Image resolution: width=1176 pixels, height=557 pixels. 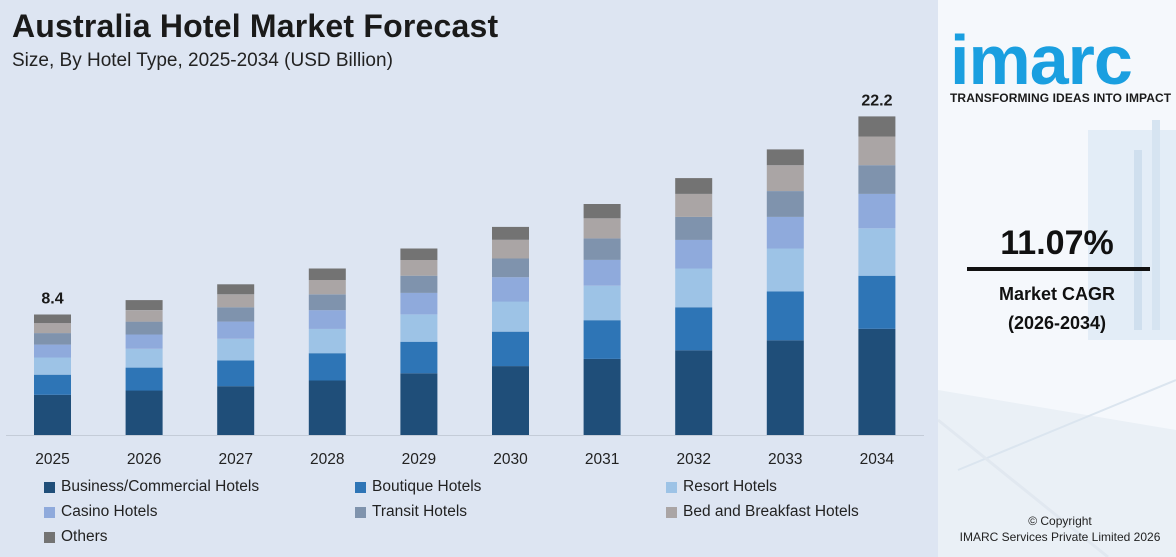 I want to click on legend-label: Others, so click(x=84, y=536).